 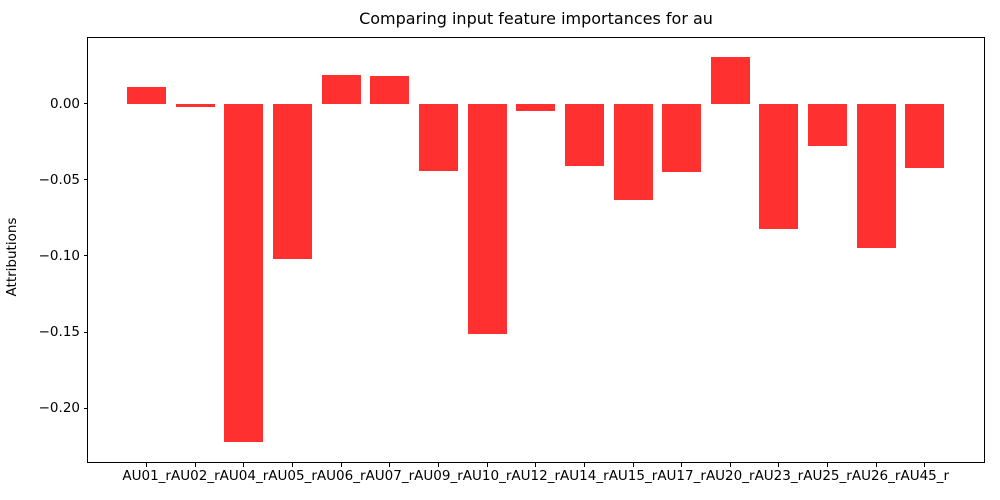 I want to click on x-tick-mark-AU23_r, so click(x=779, y=465).